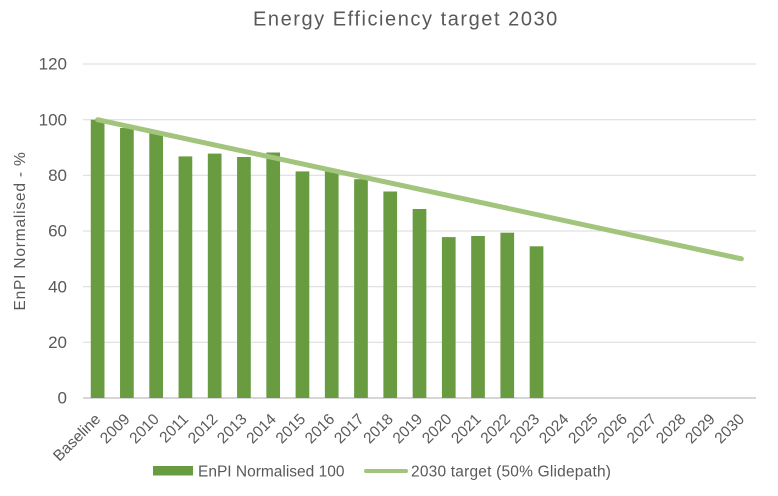 This screenshot has height=496, width=778. What do you see at coordinates (57, 175) in the screenshot?
I see `svg-text: 80` at bounding box center [57, 175].